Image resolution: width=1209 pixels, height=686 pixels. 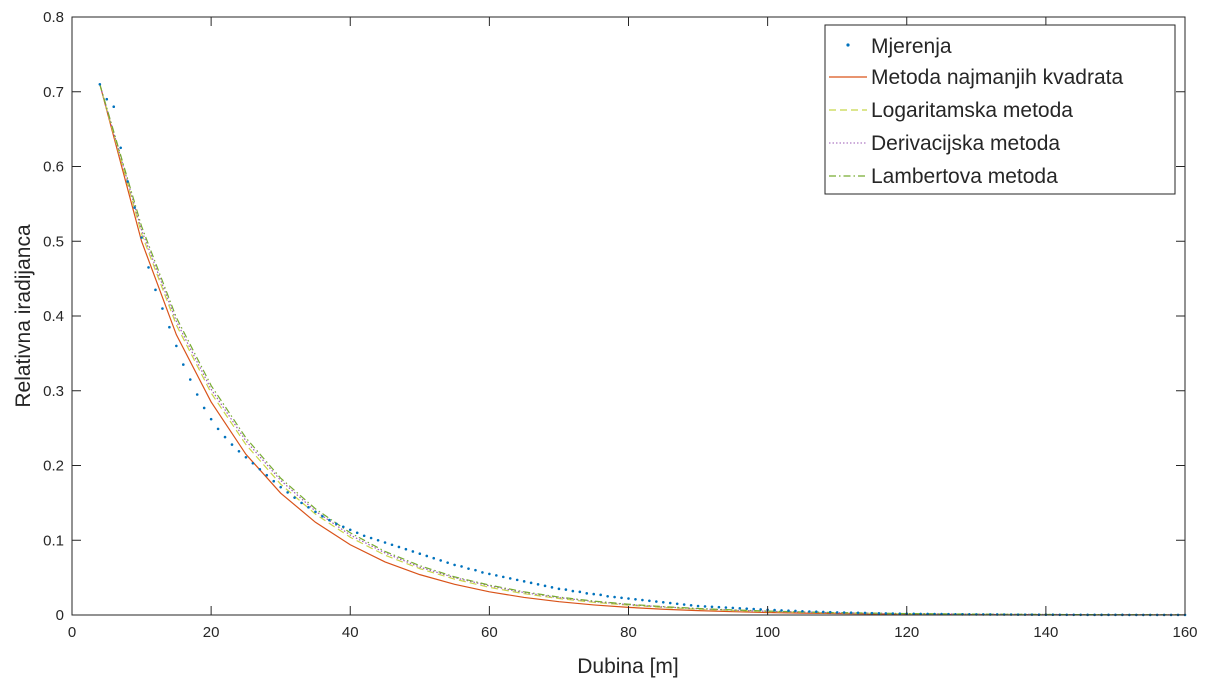 What do you see at coordinates (1184, 632) in the screenshot?
I see `x-tick-label: 160` at bounding box center [1184, 632].